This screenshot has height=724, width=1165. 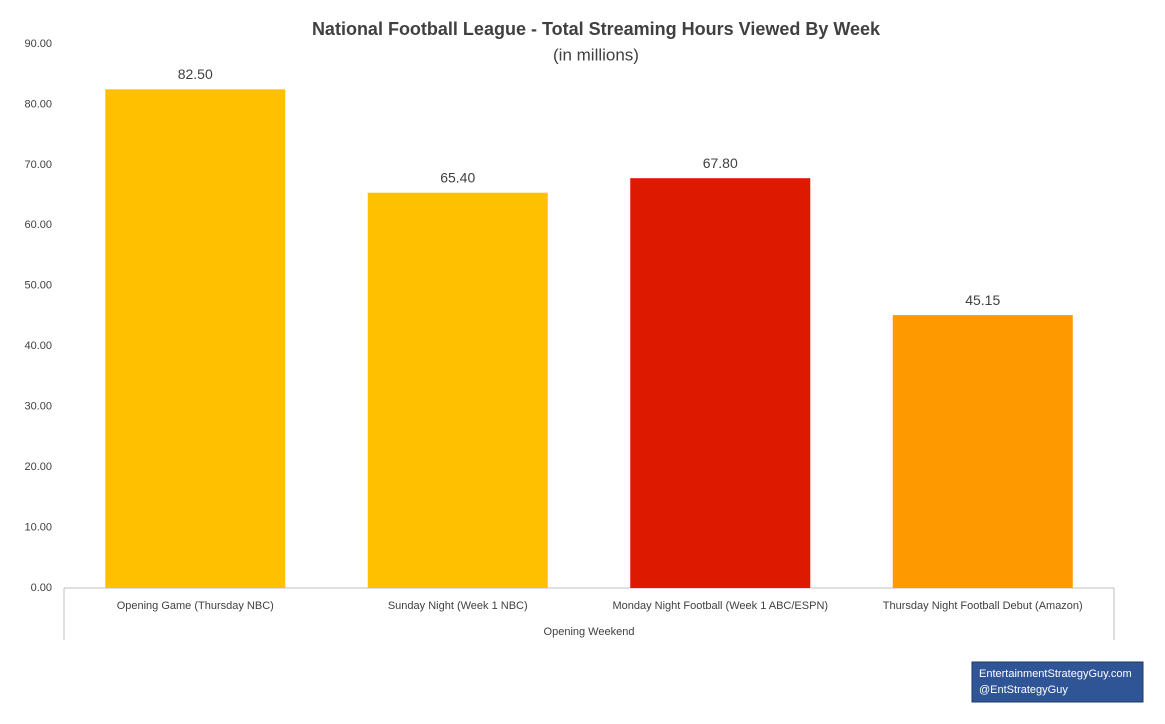 What do you see at coordinates (1023, 690) in the screenshot?
I see `footer-text: @EntStrategyGuy` at bounding box center [1023, 690].